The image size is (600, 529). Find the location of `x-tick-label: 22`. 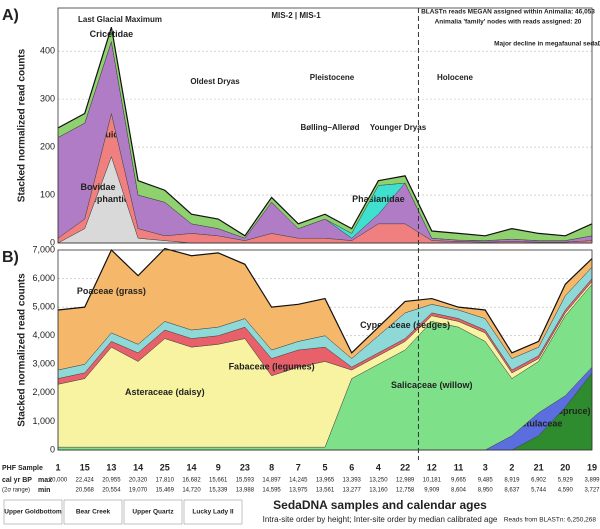

x-tick-label: 22 is located at coordinates (405, 467).